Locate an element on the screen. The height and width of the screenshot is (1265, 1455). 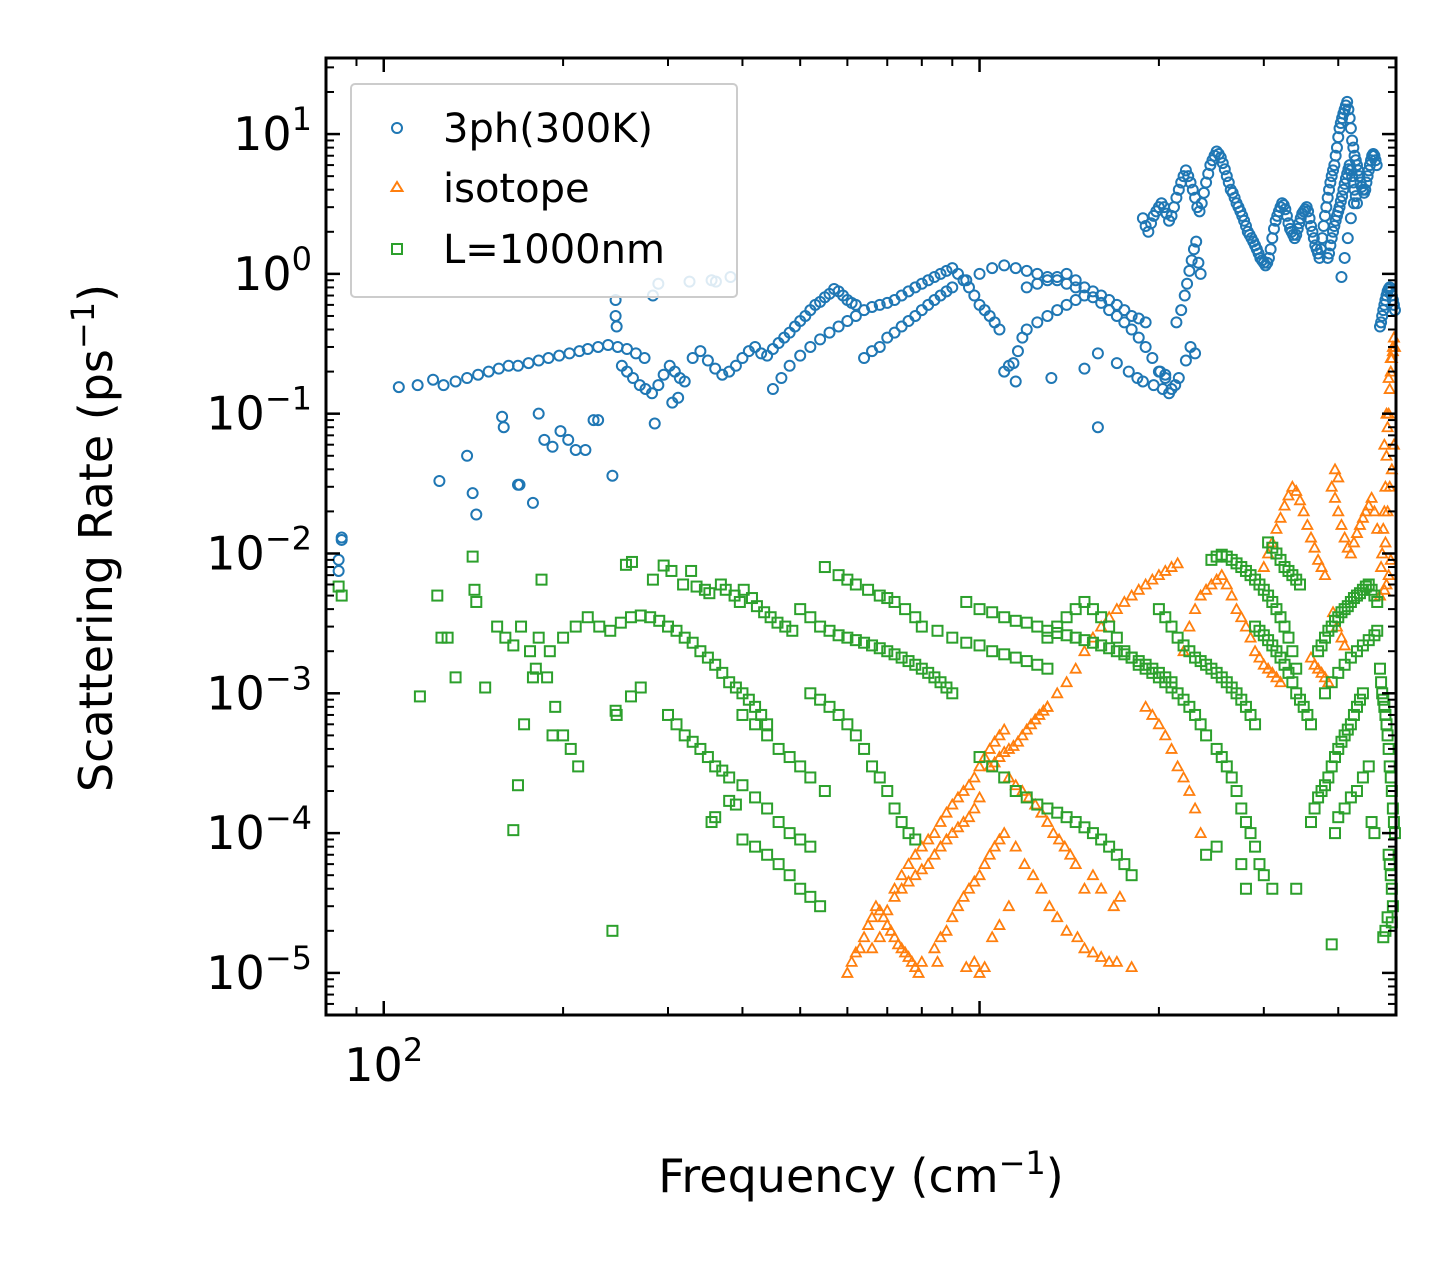
legend-marker-l1000nm is located at coordinates (397, 249).